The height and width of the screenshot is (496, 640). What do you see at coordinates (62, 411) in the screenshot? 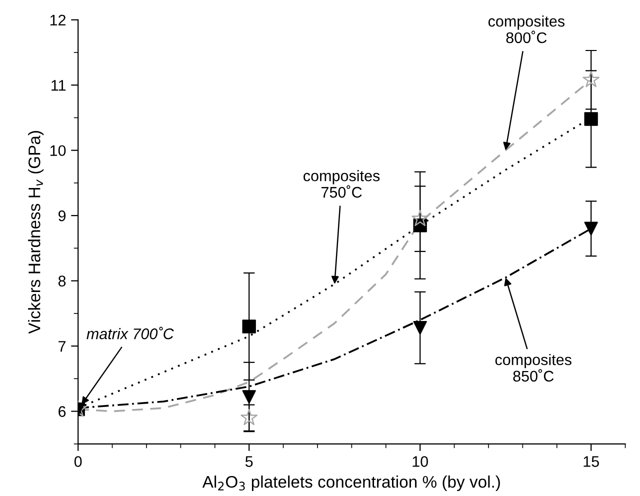
I see `y-tick-label: 6` at bounding box center [62, 411].